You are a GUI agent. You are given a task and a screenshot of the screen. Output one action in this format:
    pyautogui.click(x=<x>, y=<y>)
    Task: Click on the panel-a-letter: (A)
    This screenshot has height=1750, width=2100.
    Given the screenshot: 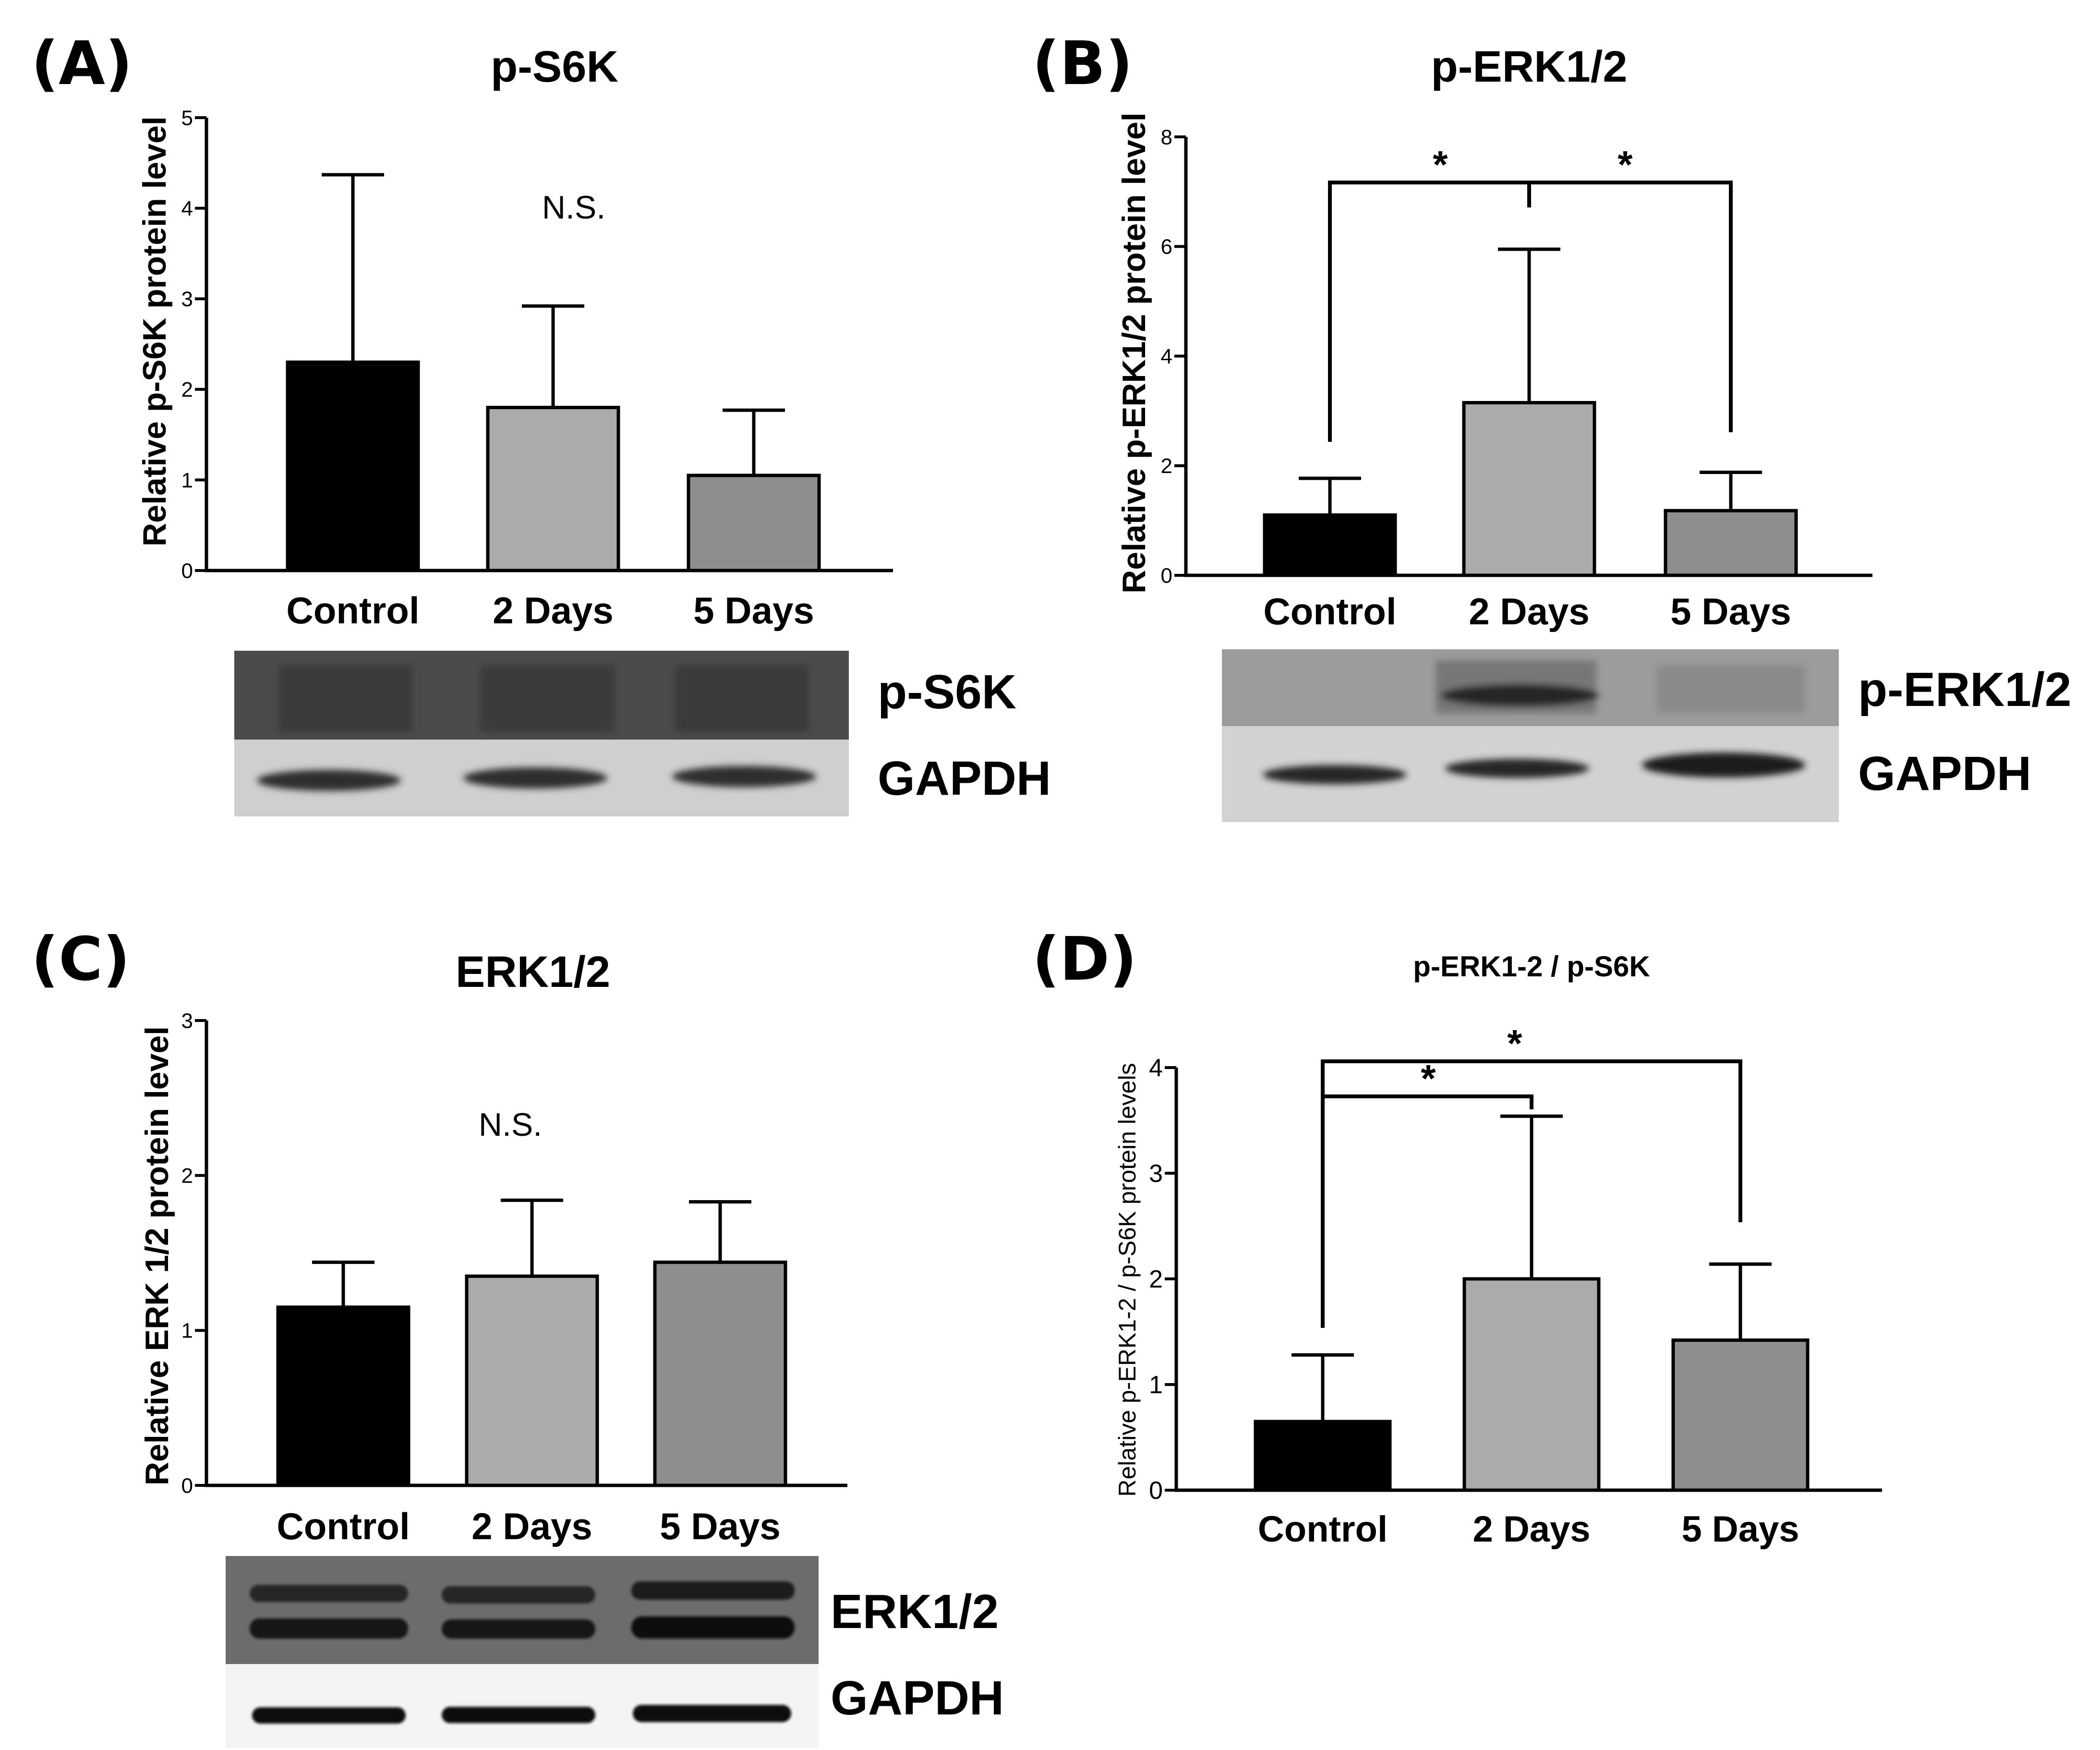 What is the action you would take?
    pyautogui.click(x=82, y=63)
    